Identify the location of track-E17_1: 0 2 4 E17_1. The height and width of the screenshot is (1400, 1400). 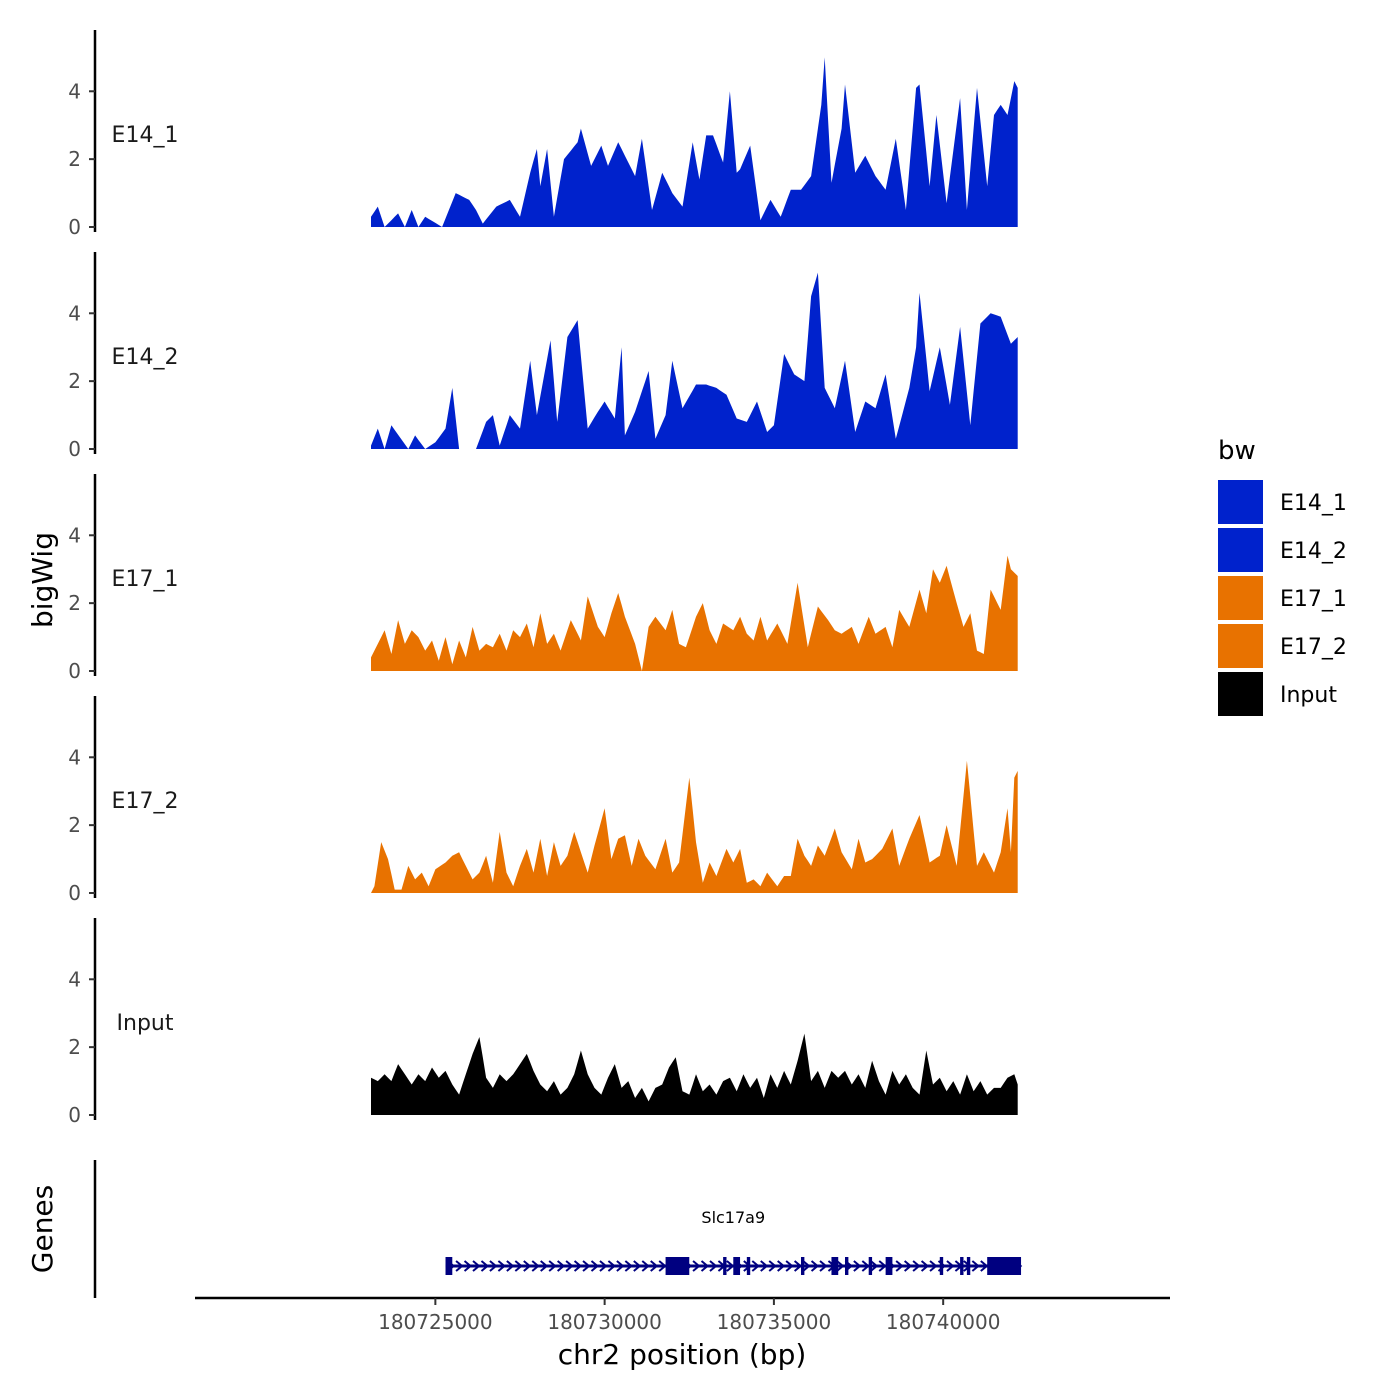
(543, 578).